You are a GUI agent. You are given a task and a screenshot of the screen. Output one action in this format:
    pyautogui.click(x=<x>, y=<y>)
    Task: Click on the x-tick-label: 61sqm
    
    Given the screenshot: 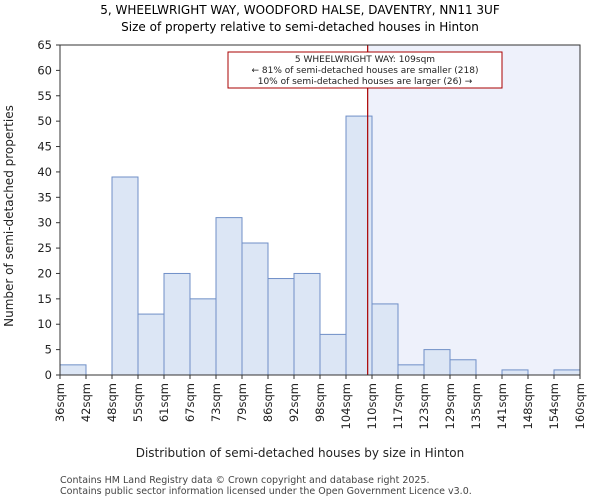 What is the action you would take?
    pyautogui.click(x=164, y=402)
    